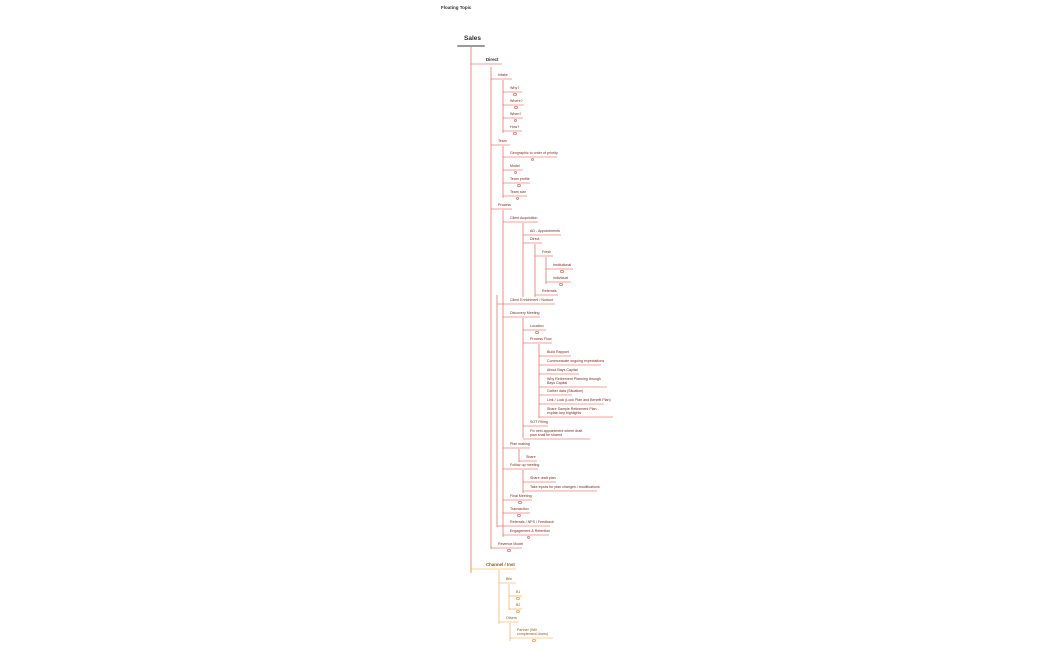 This screenshot has width=1050, height=650. I want to click on node-partner: Partner (Will complement Users), so click(533, 632).